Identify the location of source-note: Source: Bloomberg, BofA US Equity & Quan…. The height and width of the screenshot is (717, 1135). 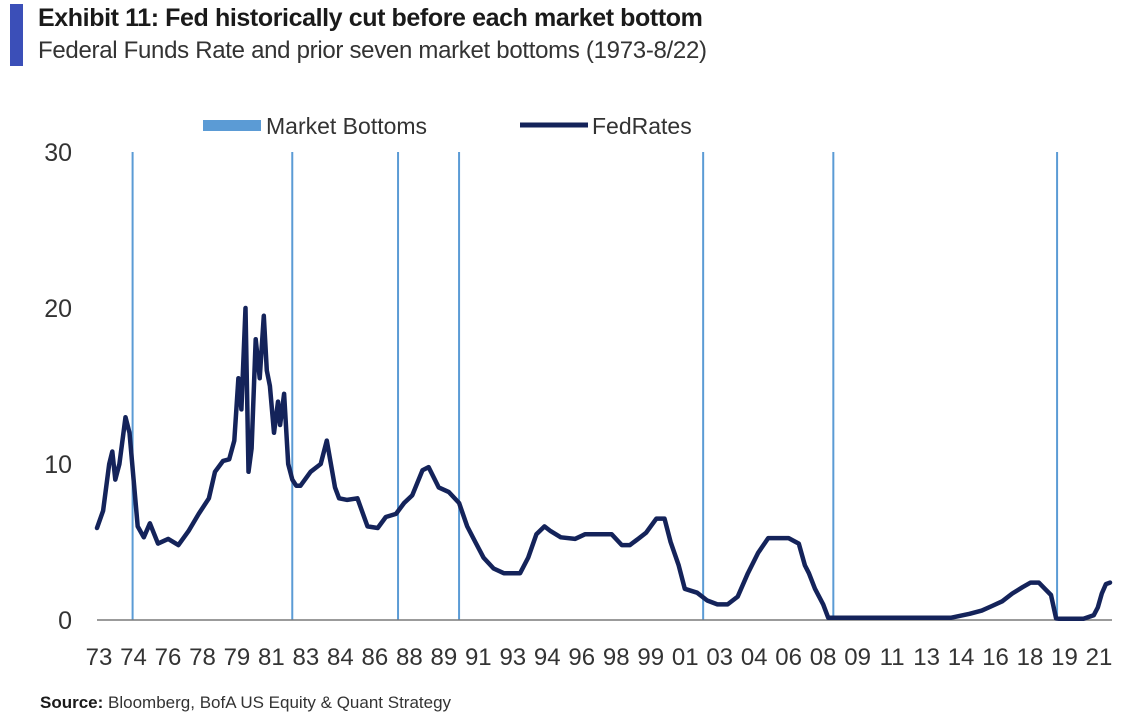
(245, 703).